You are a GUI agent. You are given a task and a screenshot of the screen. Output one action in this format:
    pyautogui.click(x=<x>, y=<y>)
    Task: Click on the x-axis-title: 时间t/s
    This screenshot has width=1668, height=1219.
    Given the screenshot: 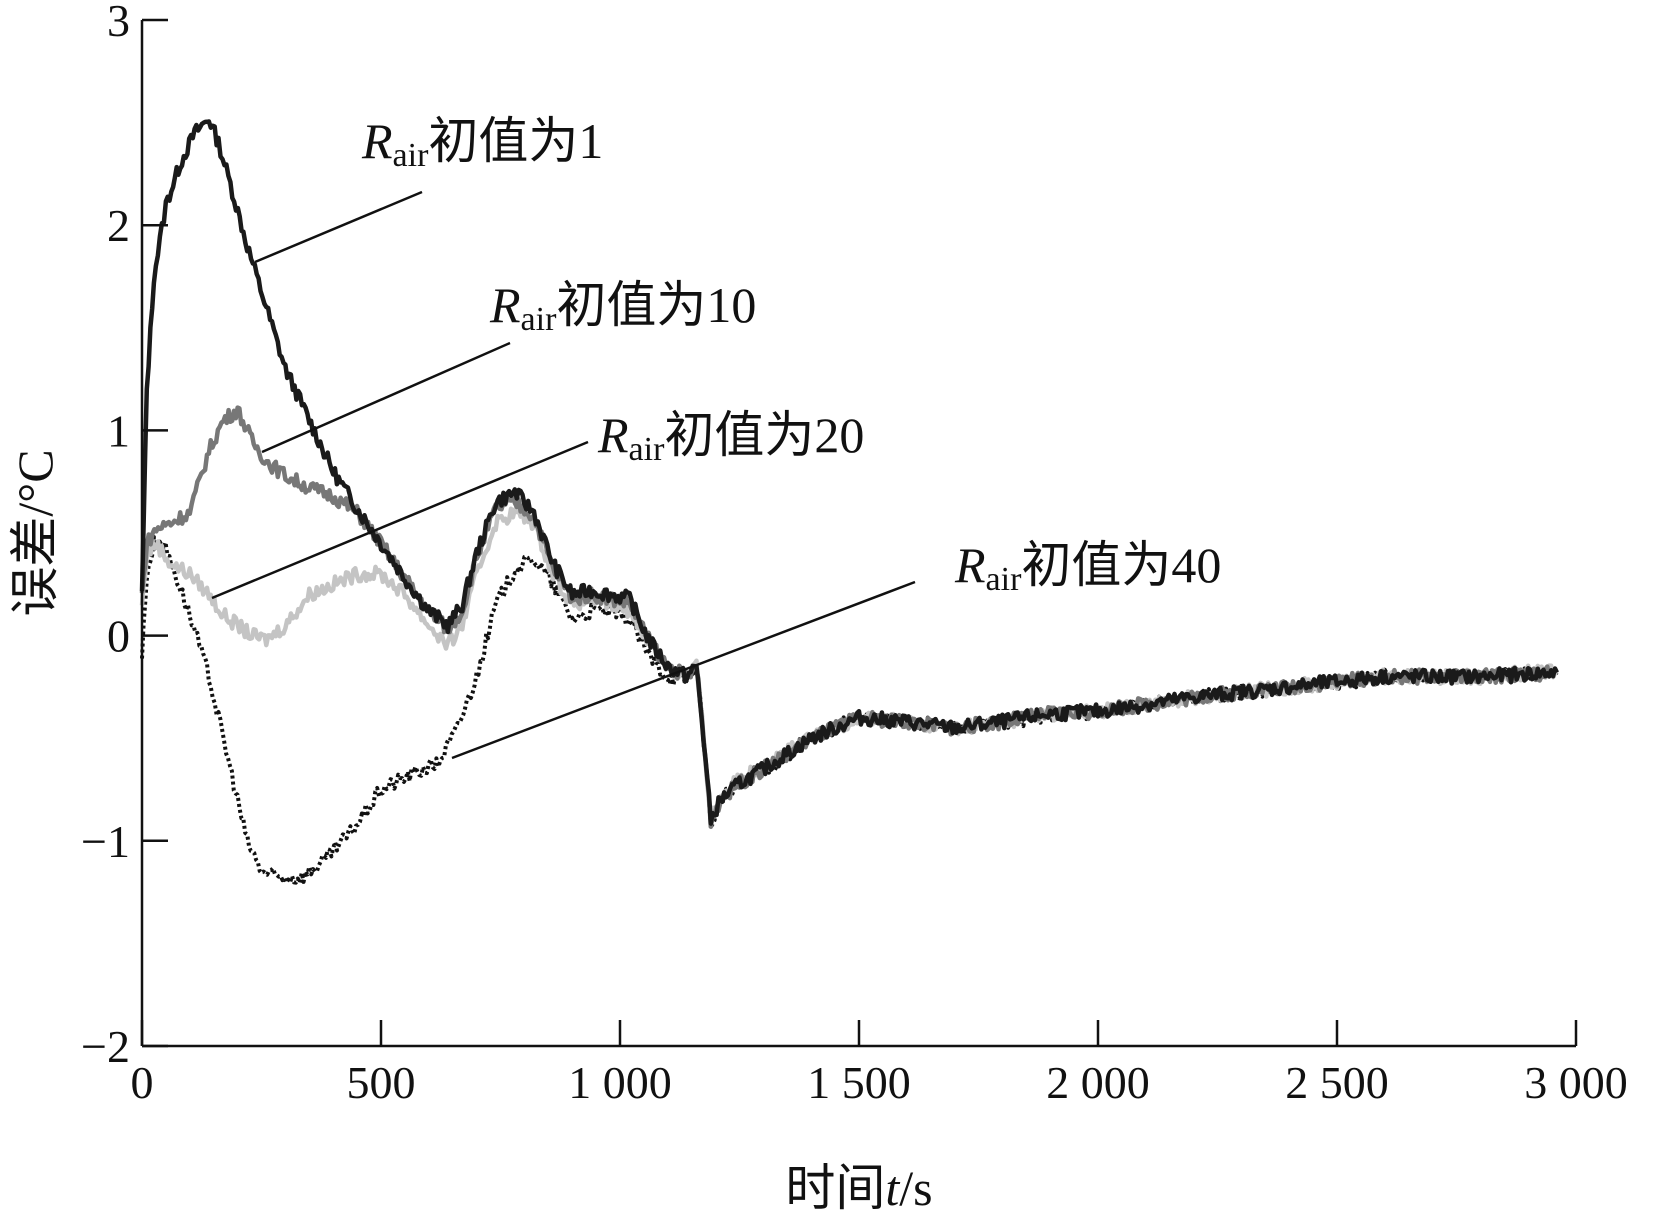 What is the action you would take?
    pyautogui.click(x=858, y=1188)
    